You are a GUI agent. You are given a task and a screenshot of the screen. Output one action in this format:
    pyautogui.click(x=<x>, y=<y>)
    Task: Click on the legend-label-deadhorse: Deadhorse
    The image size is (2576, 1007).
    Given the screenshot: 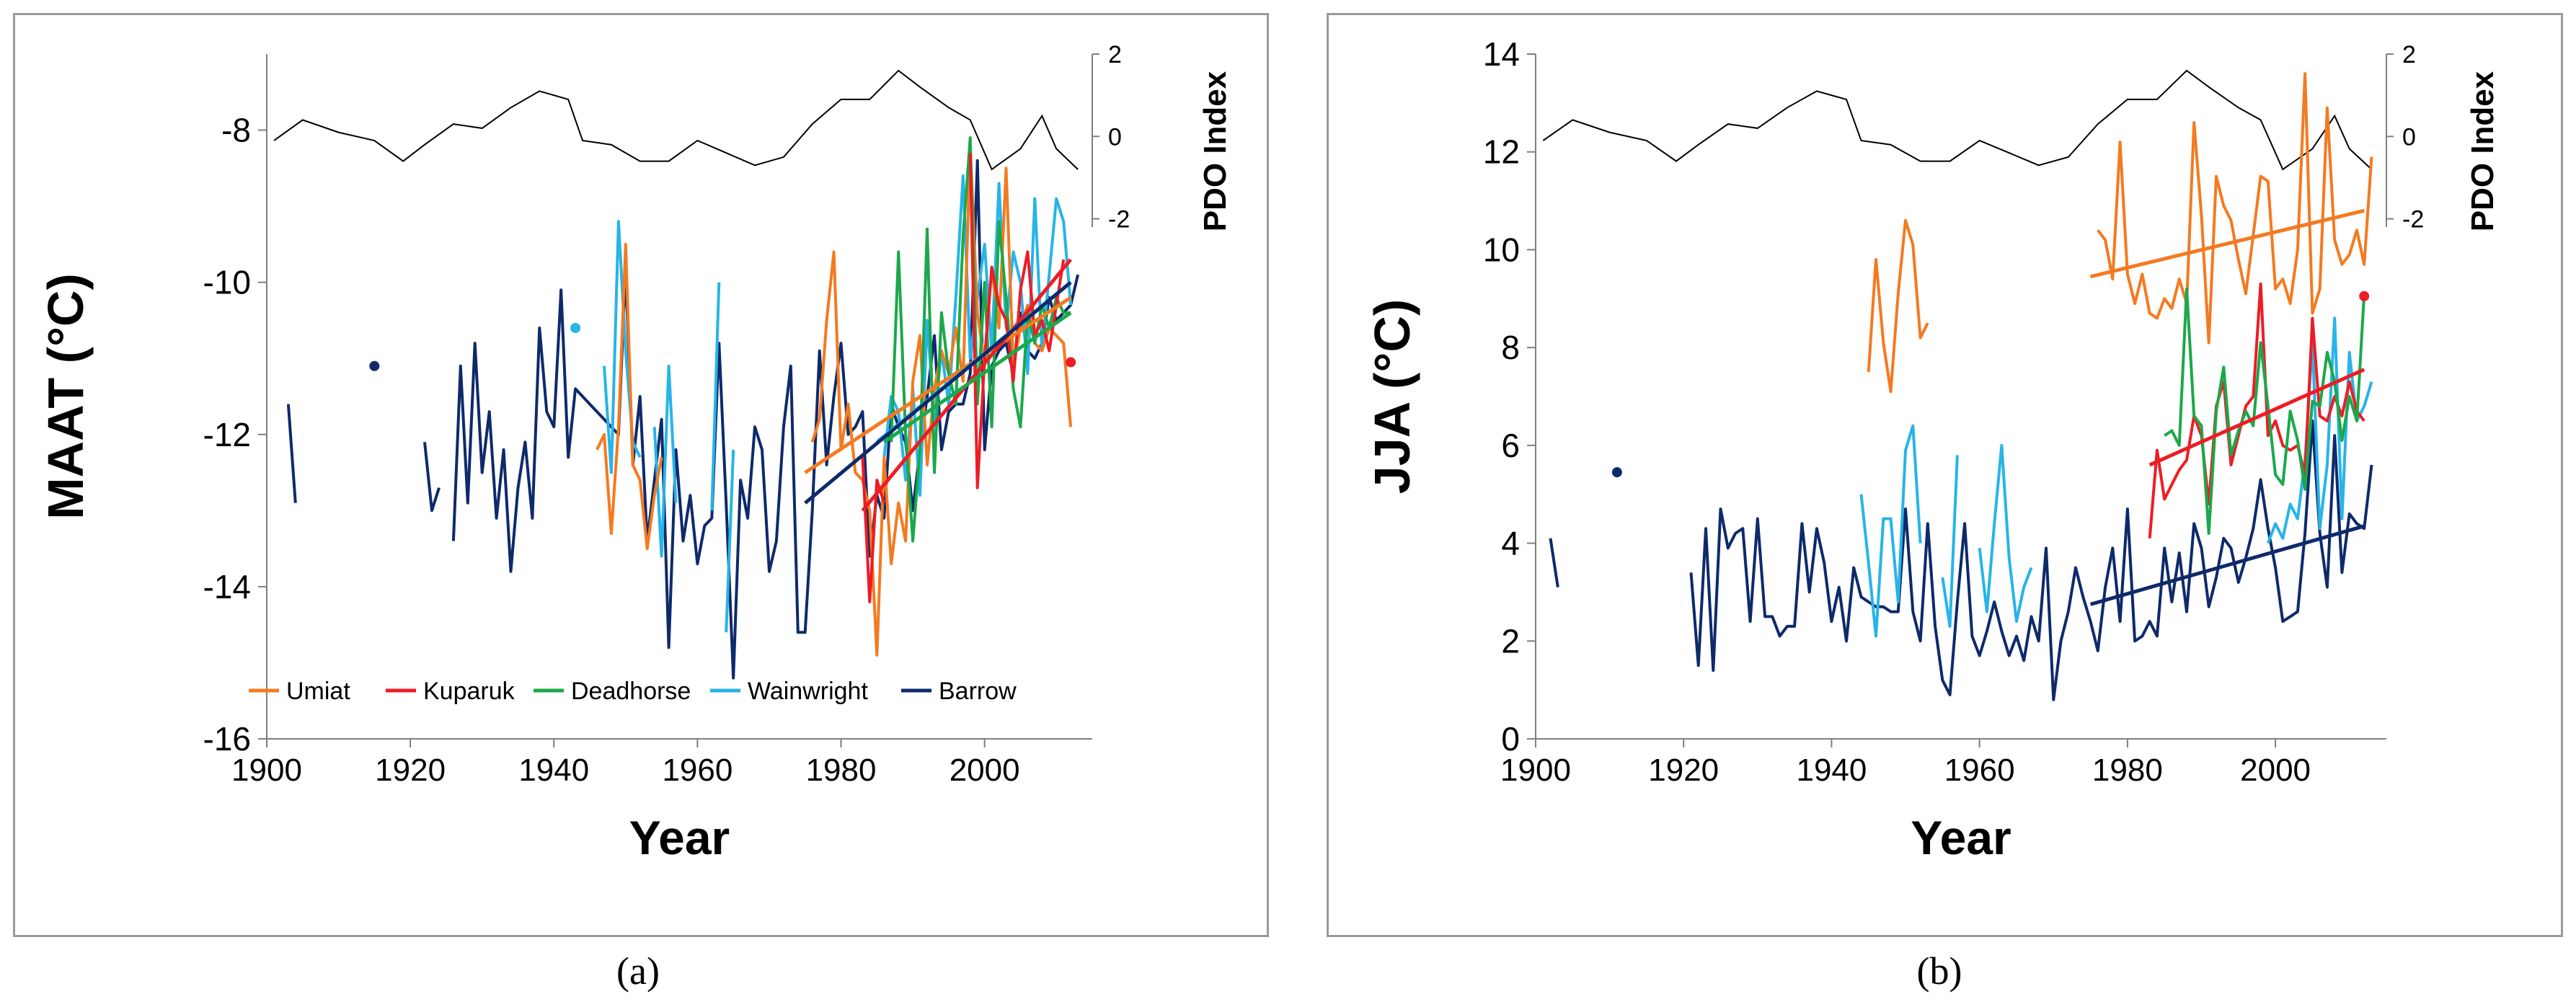 What is the action you would take?
    pyautogui.click(x=631, y=691)
    